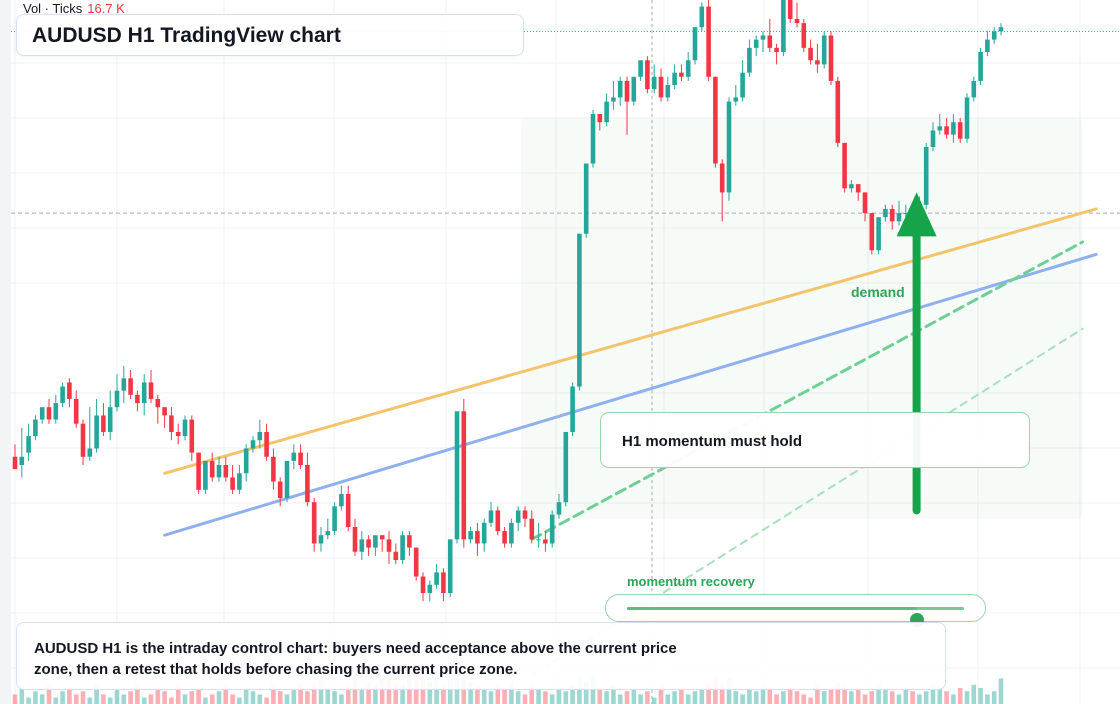 The image size is (1120, 704). Describe the element at coordinates (74, 8) in the screenshot. I see `volume-legend: Vol · Ticks 16.7 K` at that location.